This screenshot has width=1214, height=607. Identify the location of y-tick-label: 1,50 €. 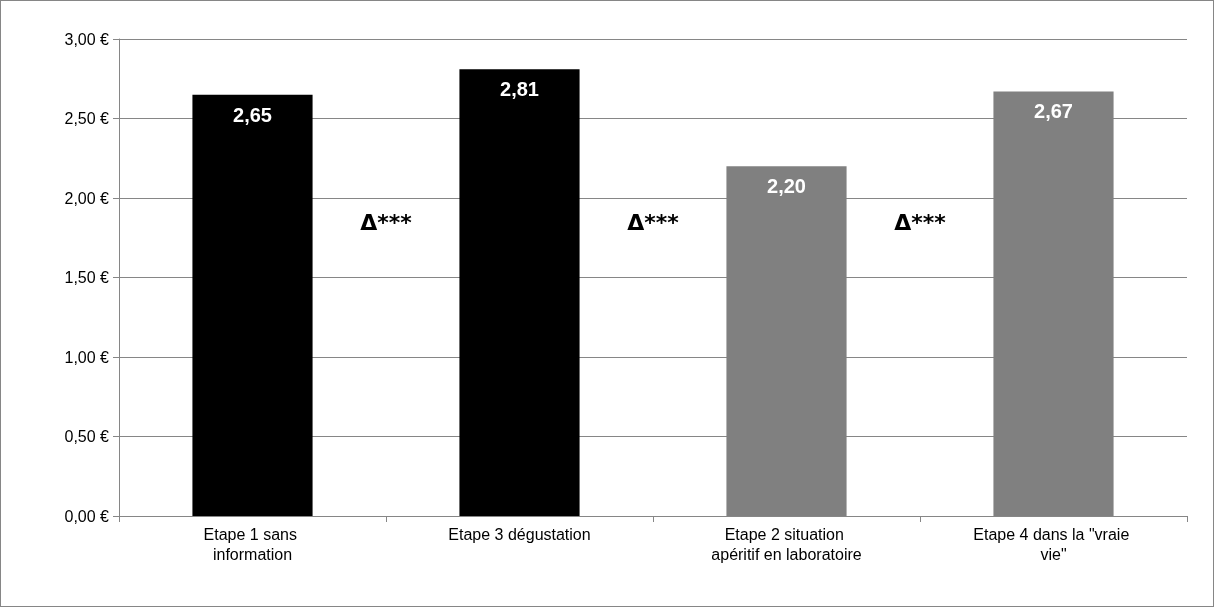
(87, 277).